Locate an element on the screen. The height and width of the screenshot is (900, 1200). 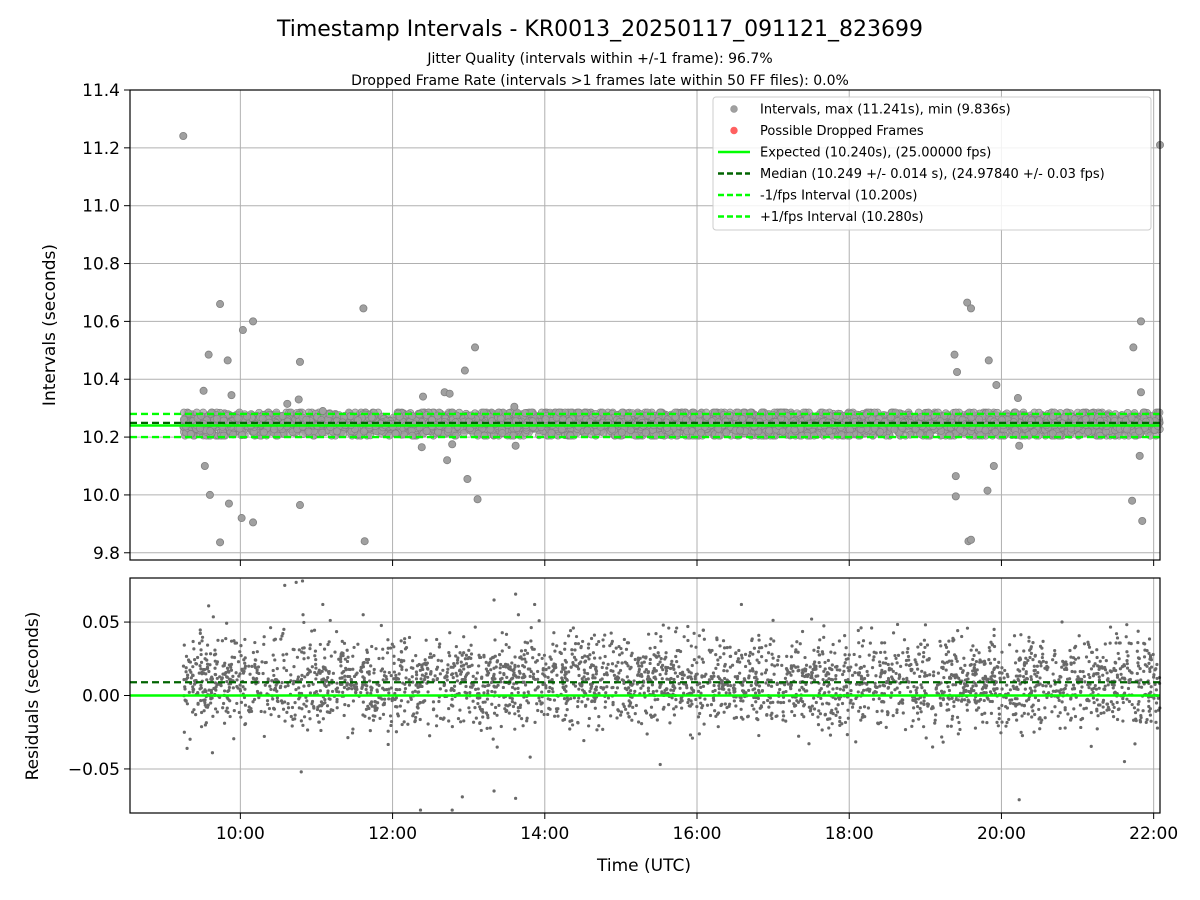
intervals-y-tick-label: 11.2 is located at coordinates (101, 149).